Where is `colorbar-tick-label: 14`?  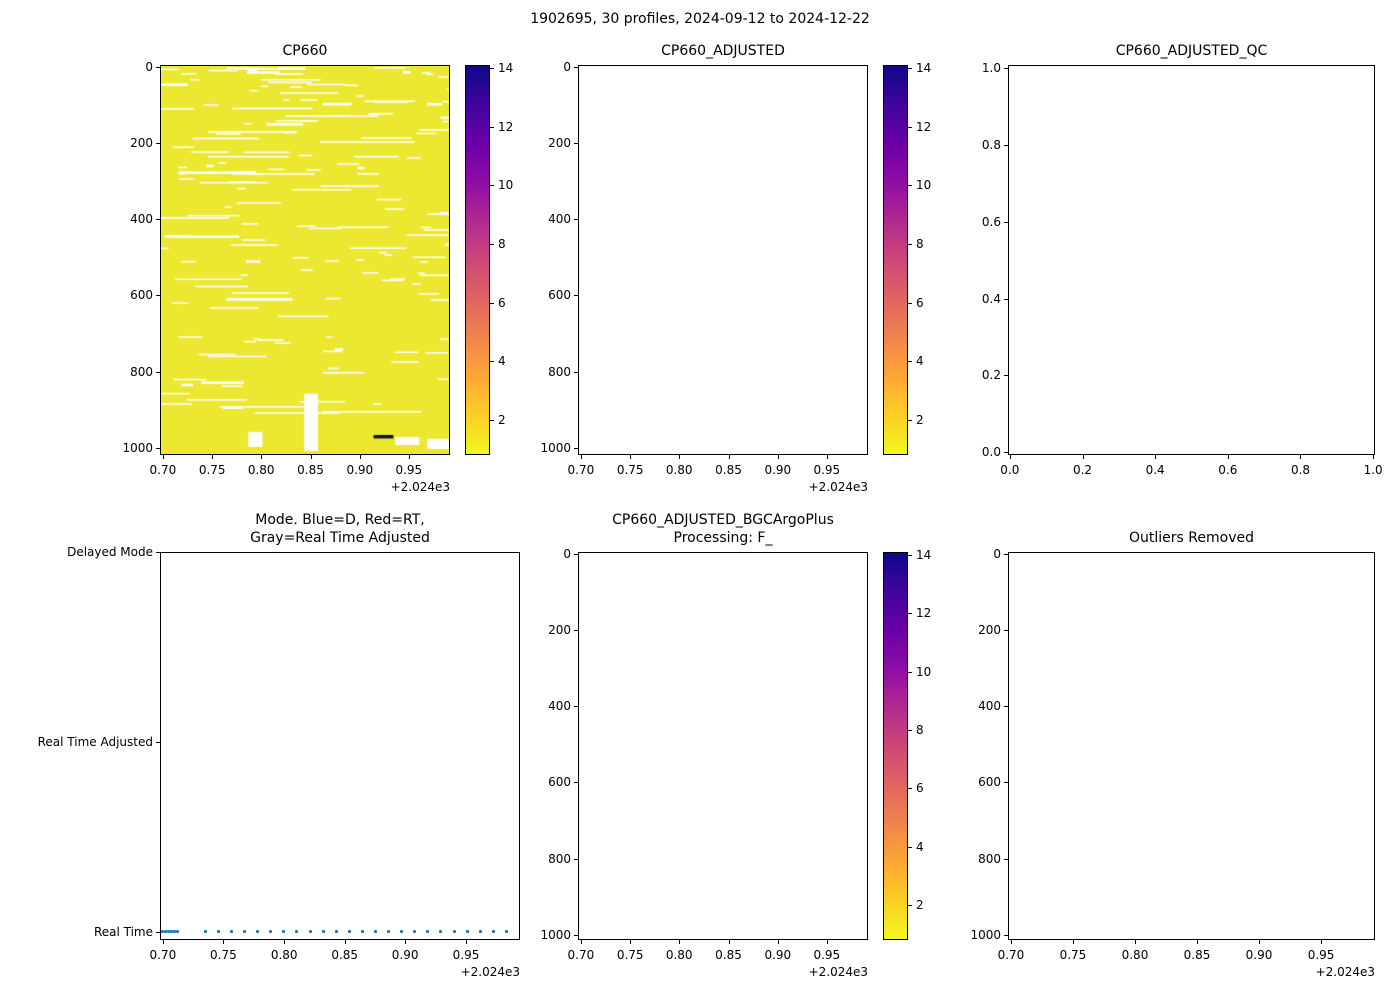 colorbar-tick-label: 14 is located at coordinates (924, 555).